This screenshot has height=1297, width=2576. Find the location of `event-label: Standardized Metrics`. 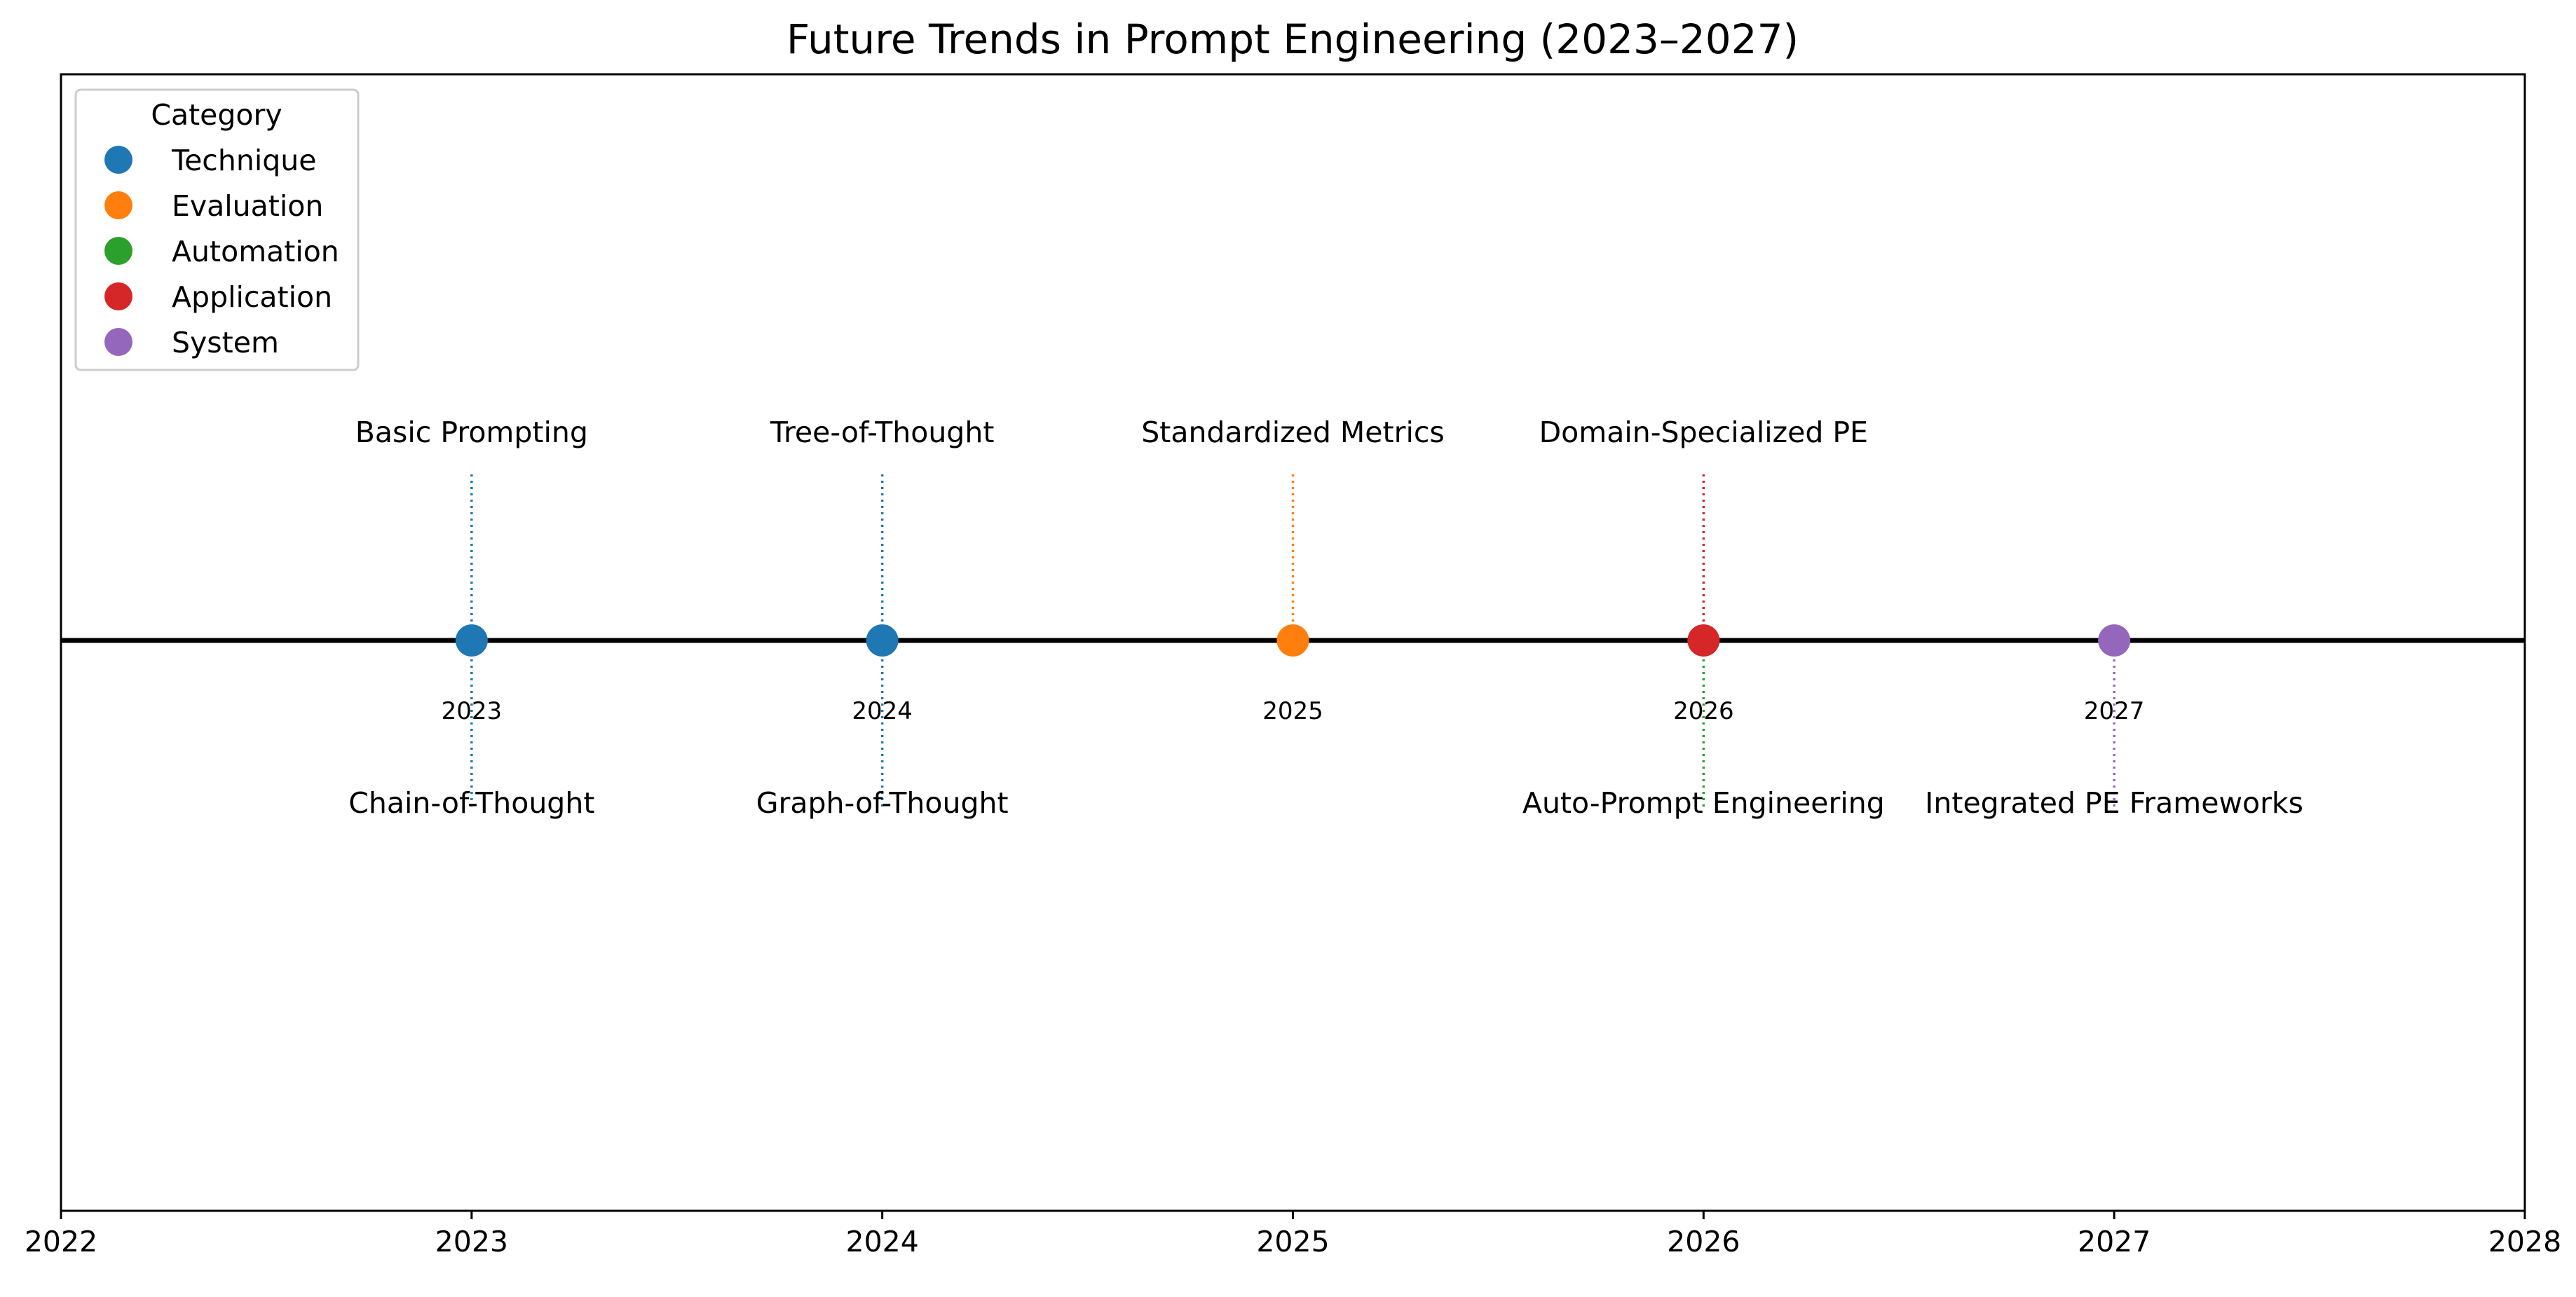

event-label: Standardized Metrics is located at coordinates (1293, 432).